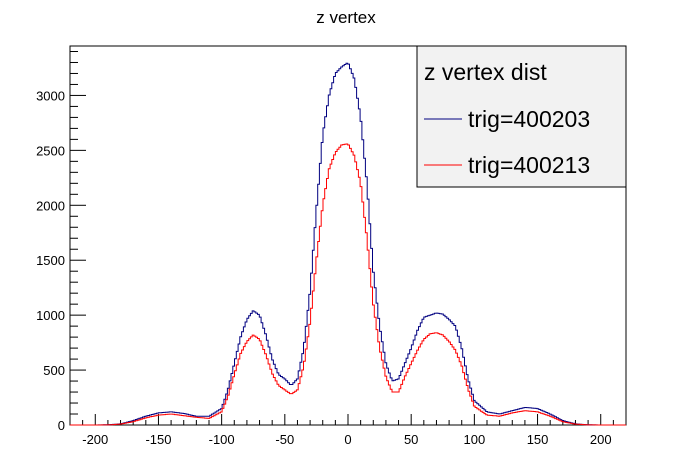 The width and height of the screenshot is (696, 472). What do you see at coordinates (95, 439) in the screenshot?
I see `x-tick-label: -200` at bounding box center [95, 439].